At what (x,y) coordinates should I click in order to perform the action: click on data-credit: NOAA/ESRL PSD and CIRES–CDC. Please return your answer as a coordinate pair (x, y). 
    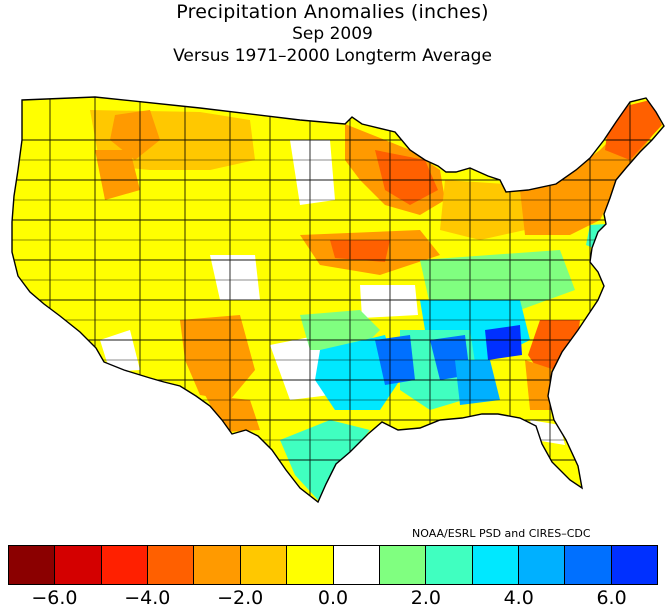
    Looking at the image, I should click on (501, 533).